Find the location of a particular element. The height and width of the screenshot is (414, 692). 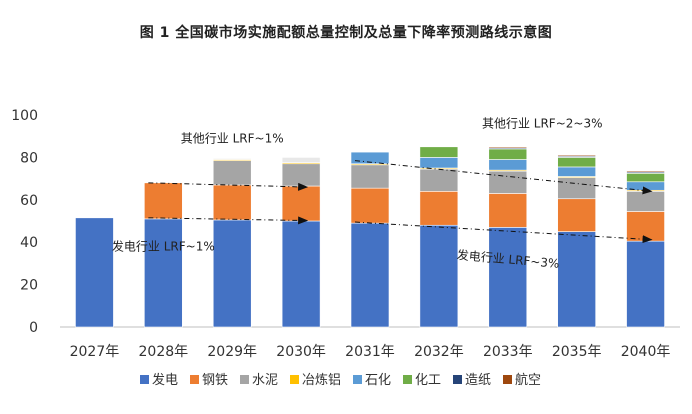

y-tick-label: 20 is located at coordinates (29, 286).